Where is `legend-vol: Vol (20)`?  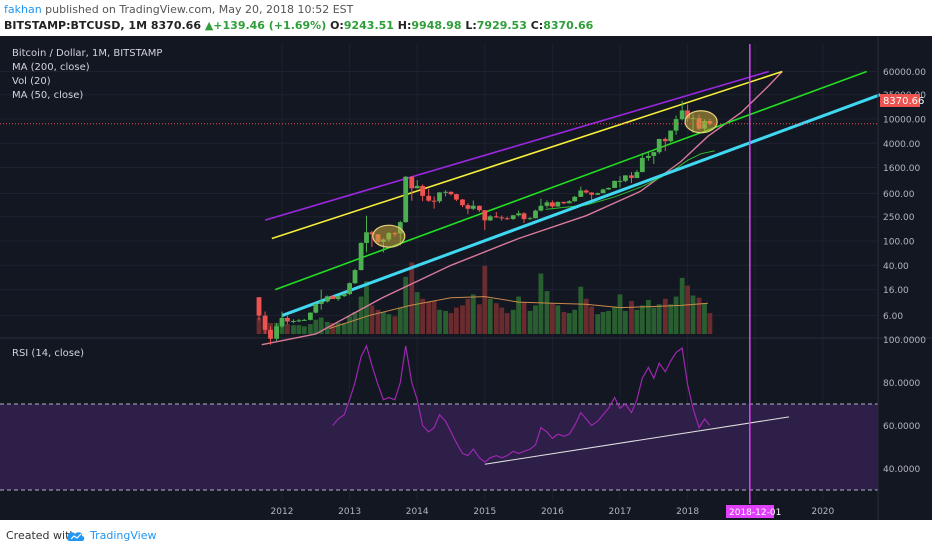
legend-vol: Vol (20) is located at coordinates (31, 81).